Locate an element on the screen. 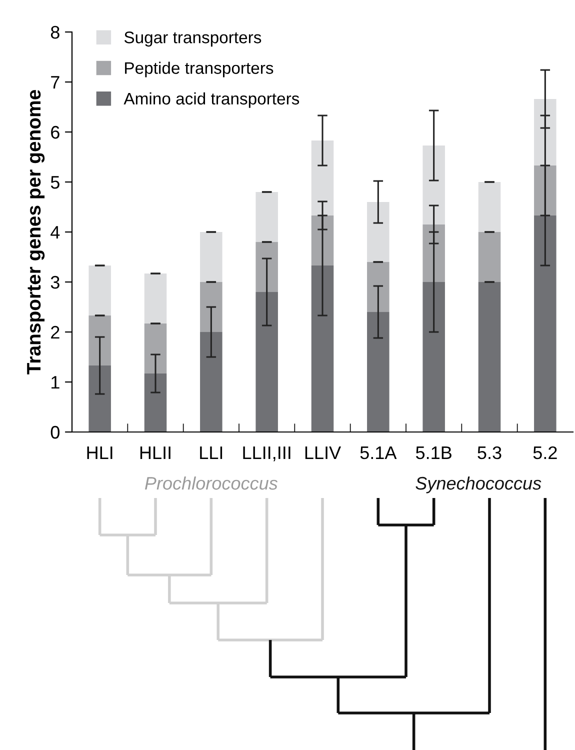 This screenshot has width=575, height=750. x-tick-label: 5.2 is located at coordinates (545, 453).